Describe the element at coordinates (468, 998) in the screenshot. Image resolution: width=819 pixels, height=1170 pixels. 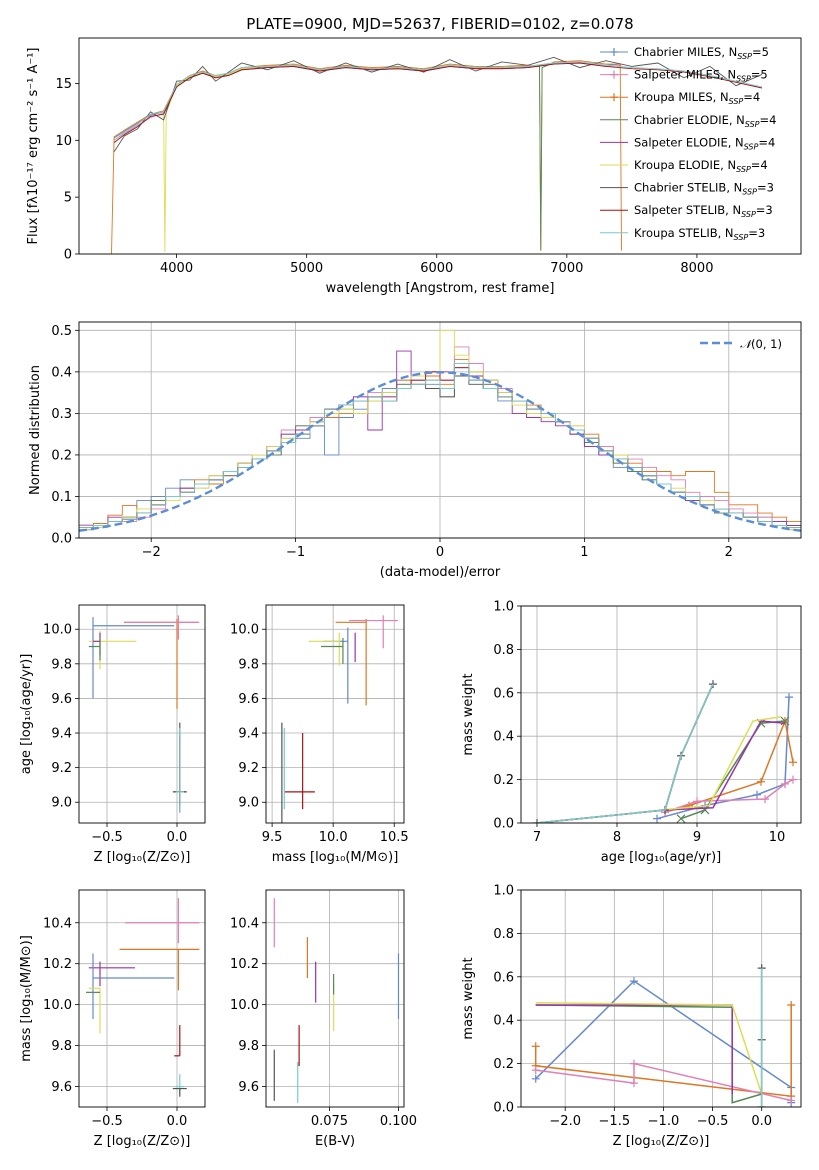
I see `y-axis-label: mass weight` at that location.